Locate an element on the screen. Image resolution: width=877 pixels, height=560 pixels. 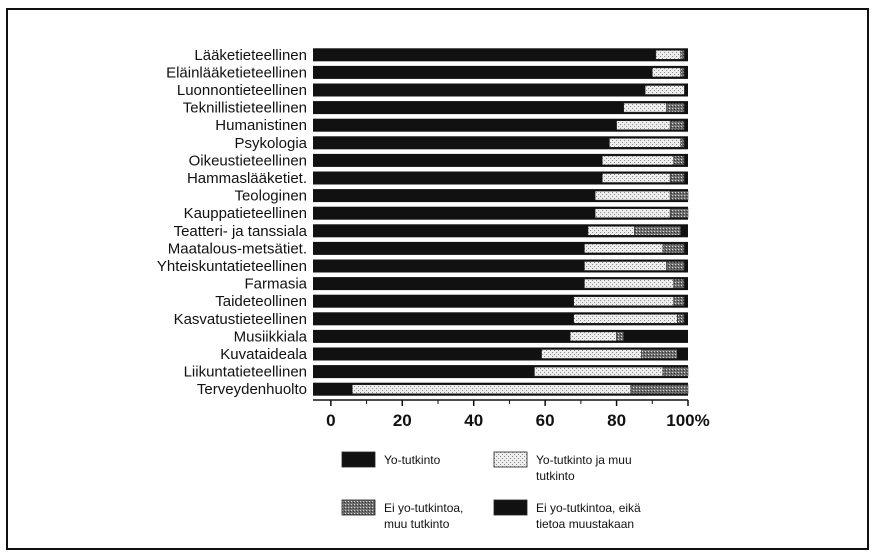
legend-label: Yo-tutkinto ja muu is located at coordinates (584, 460).